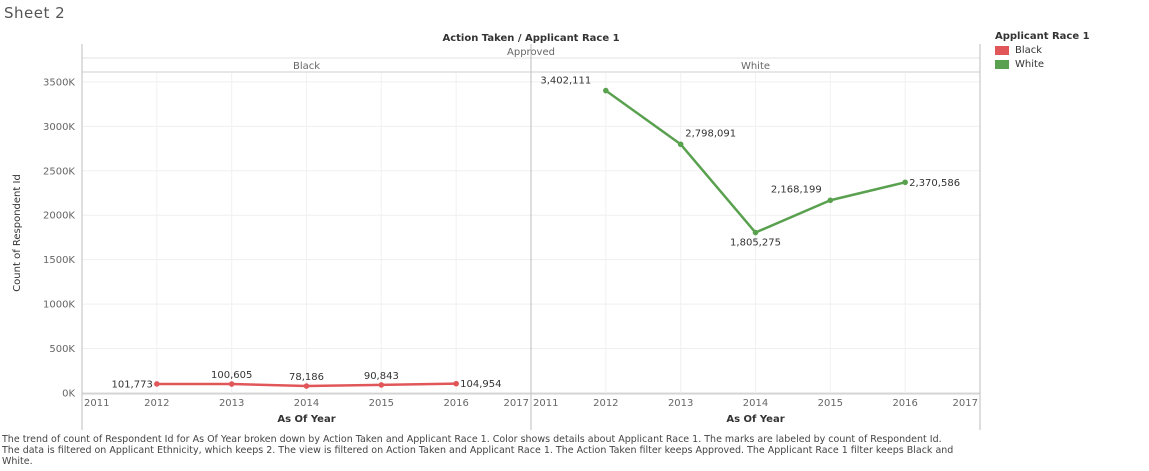 The height and width of the screenshot is (471, 1149). What do you see at coordinates (1029, 50) in the screenshot?
I see `legend-label-black: Black` at bounding box center [1029, 50].